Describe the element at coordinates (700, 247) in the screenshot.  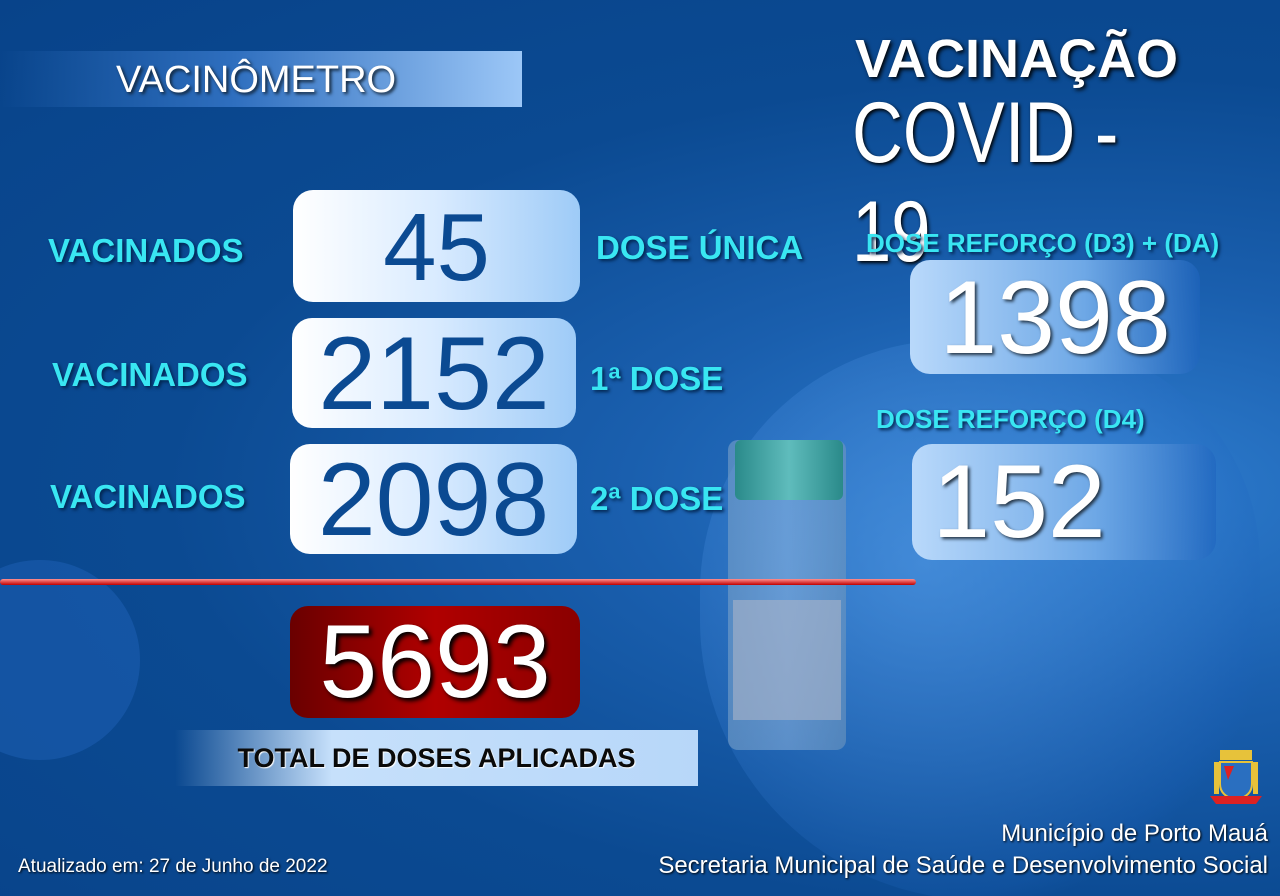
I see `row-label-right: DOSE ÚNICA` at that location.